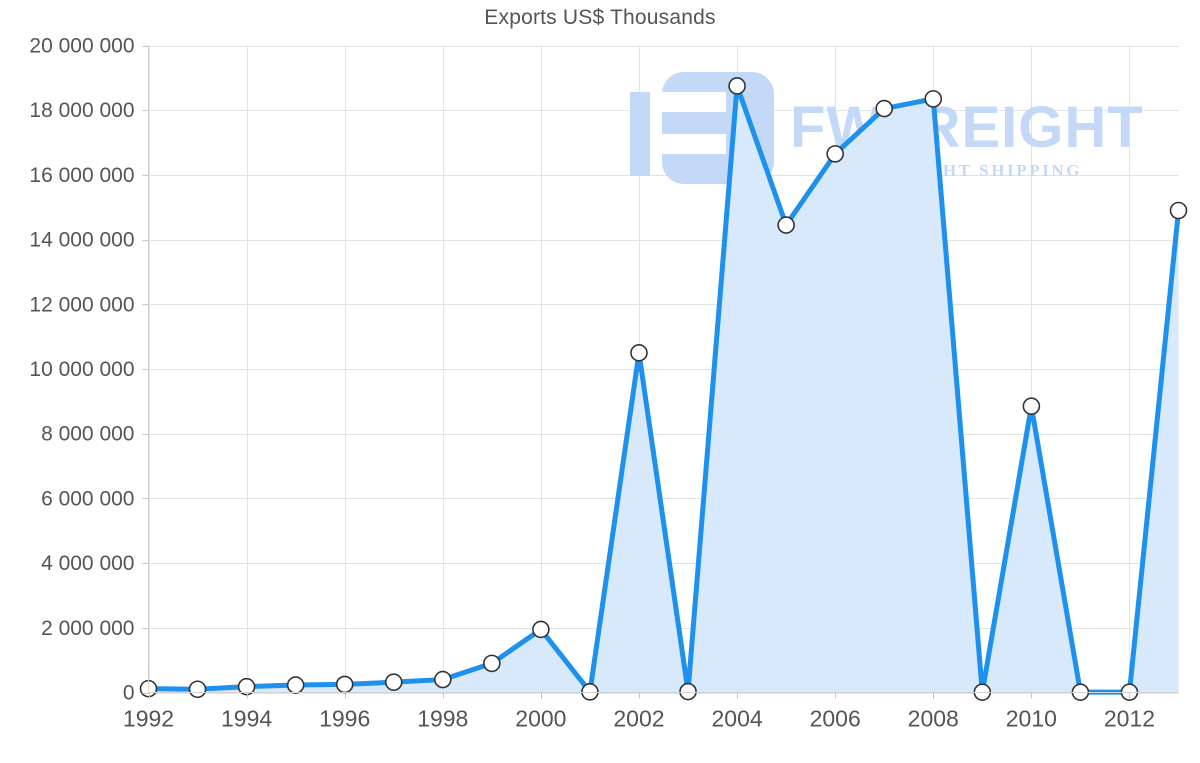 This screenshot has height=763, width=1200. I want to click on x-axis-tick-label: 2012, so click(1129, 719).